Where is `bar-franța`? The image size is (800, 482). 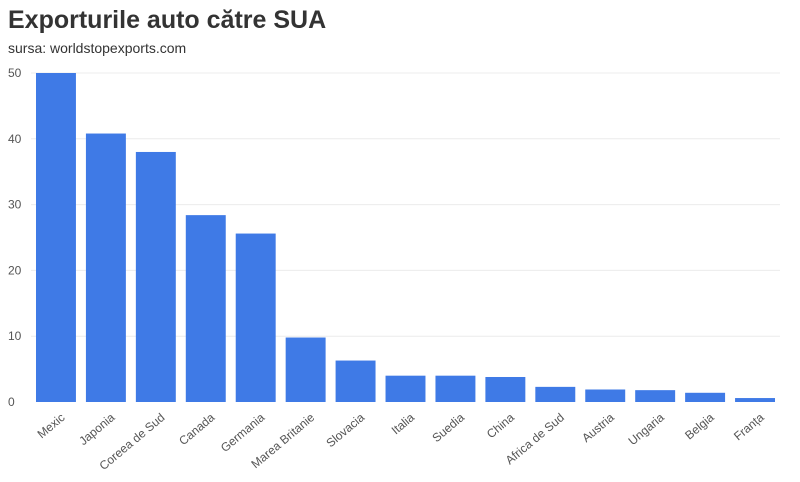
bar-franța is located at coordinates (755, 400).